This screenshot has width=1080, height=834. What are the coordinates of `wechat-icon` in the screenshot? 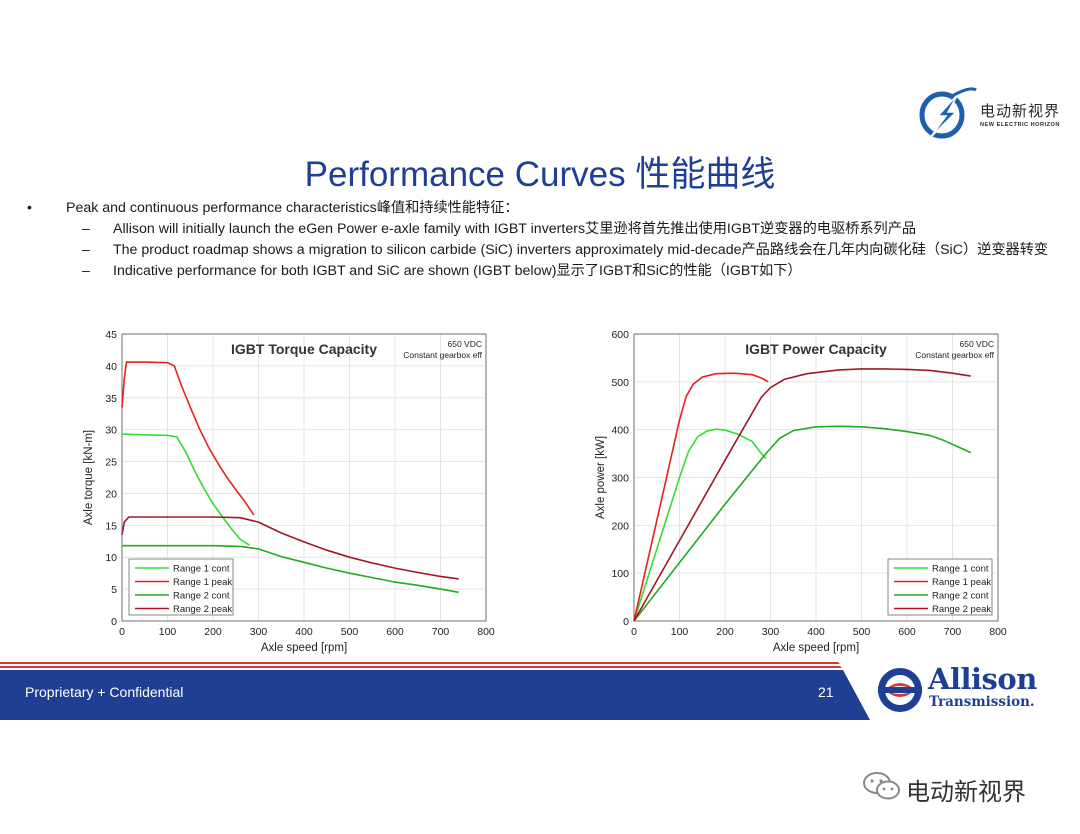 It's located at (881, 786).